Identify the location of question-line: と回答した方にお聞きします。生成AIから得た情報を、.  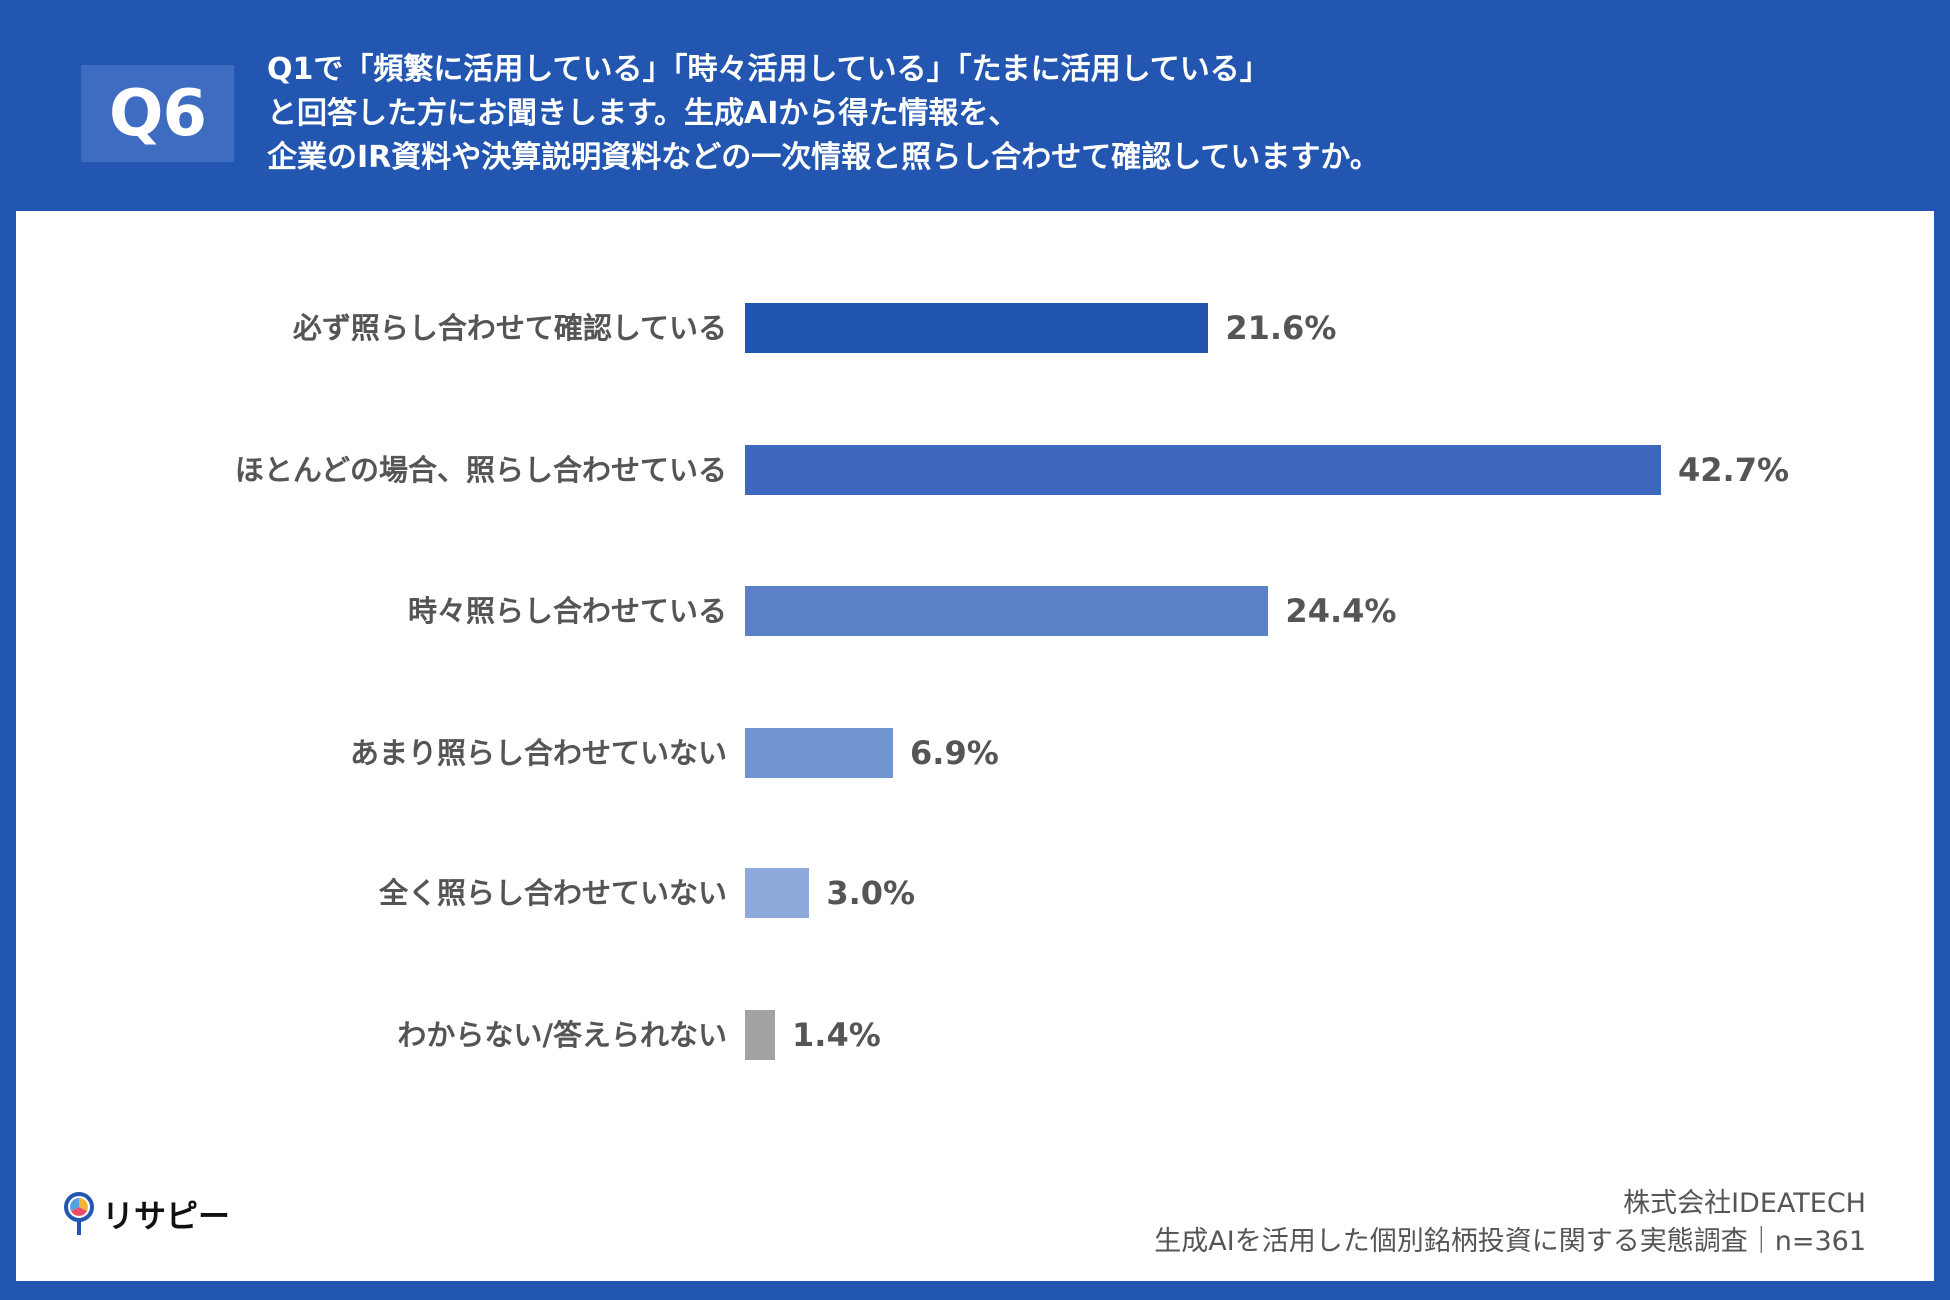
(643, 113).